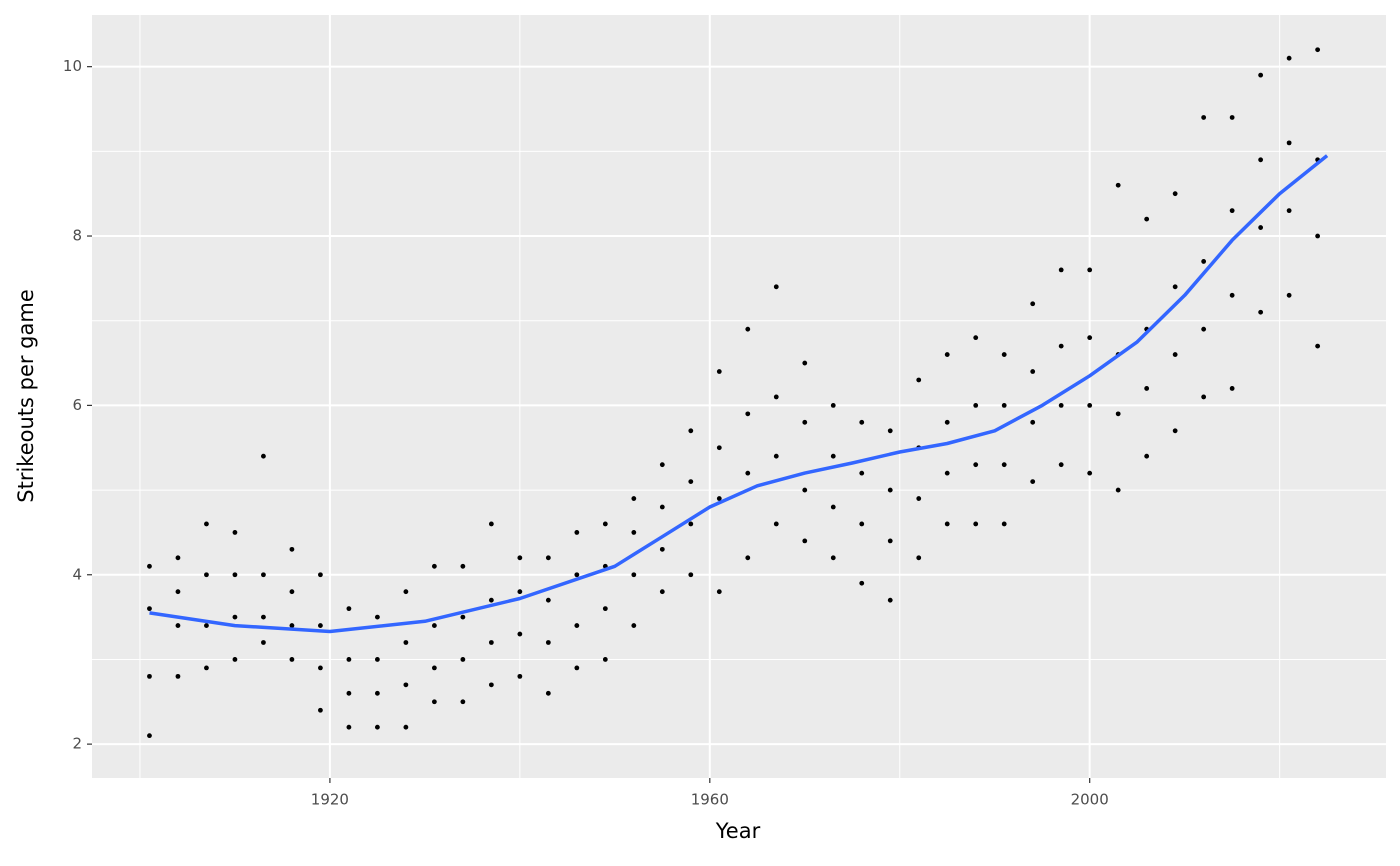 The image size is (1400, 866). Describe the element at coordinates (77, 236) in the screenshot. I see `y-tick-label: 8` at that location.